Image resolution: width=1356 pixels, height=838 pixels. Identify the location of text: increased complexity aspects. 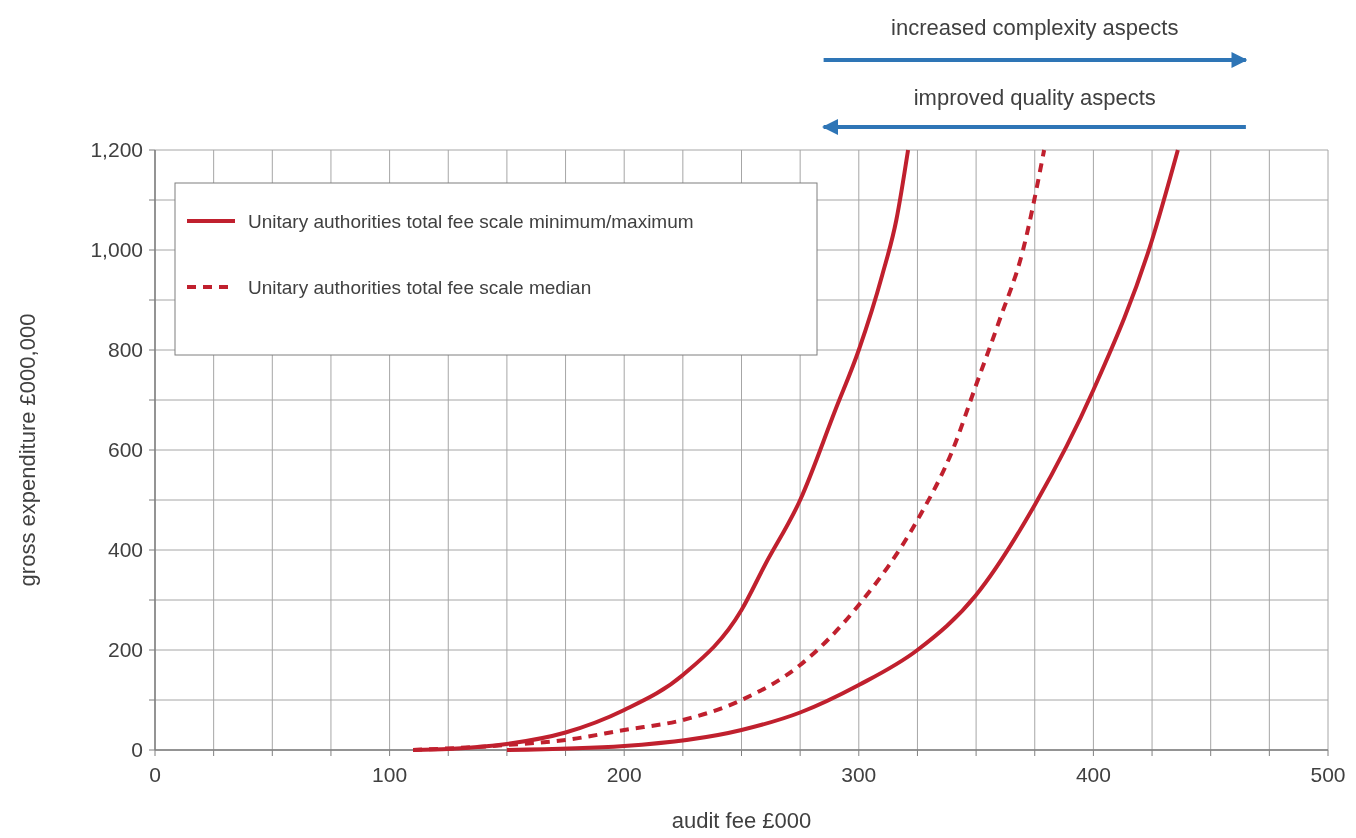
(1035, 27).